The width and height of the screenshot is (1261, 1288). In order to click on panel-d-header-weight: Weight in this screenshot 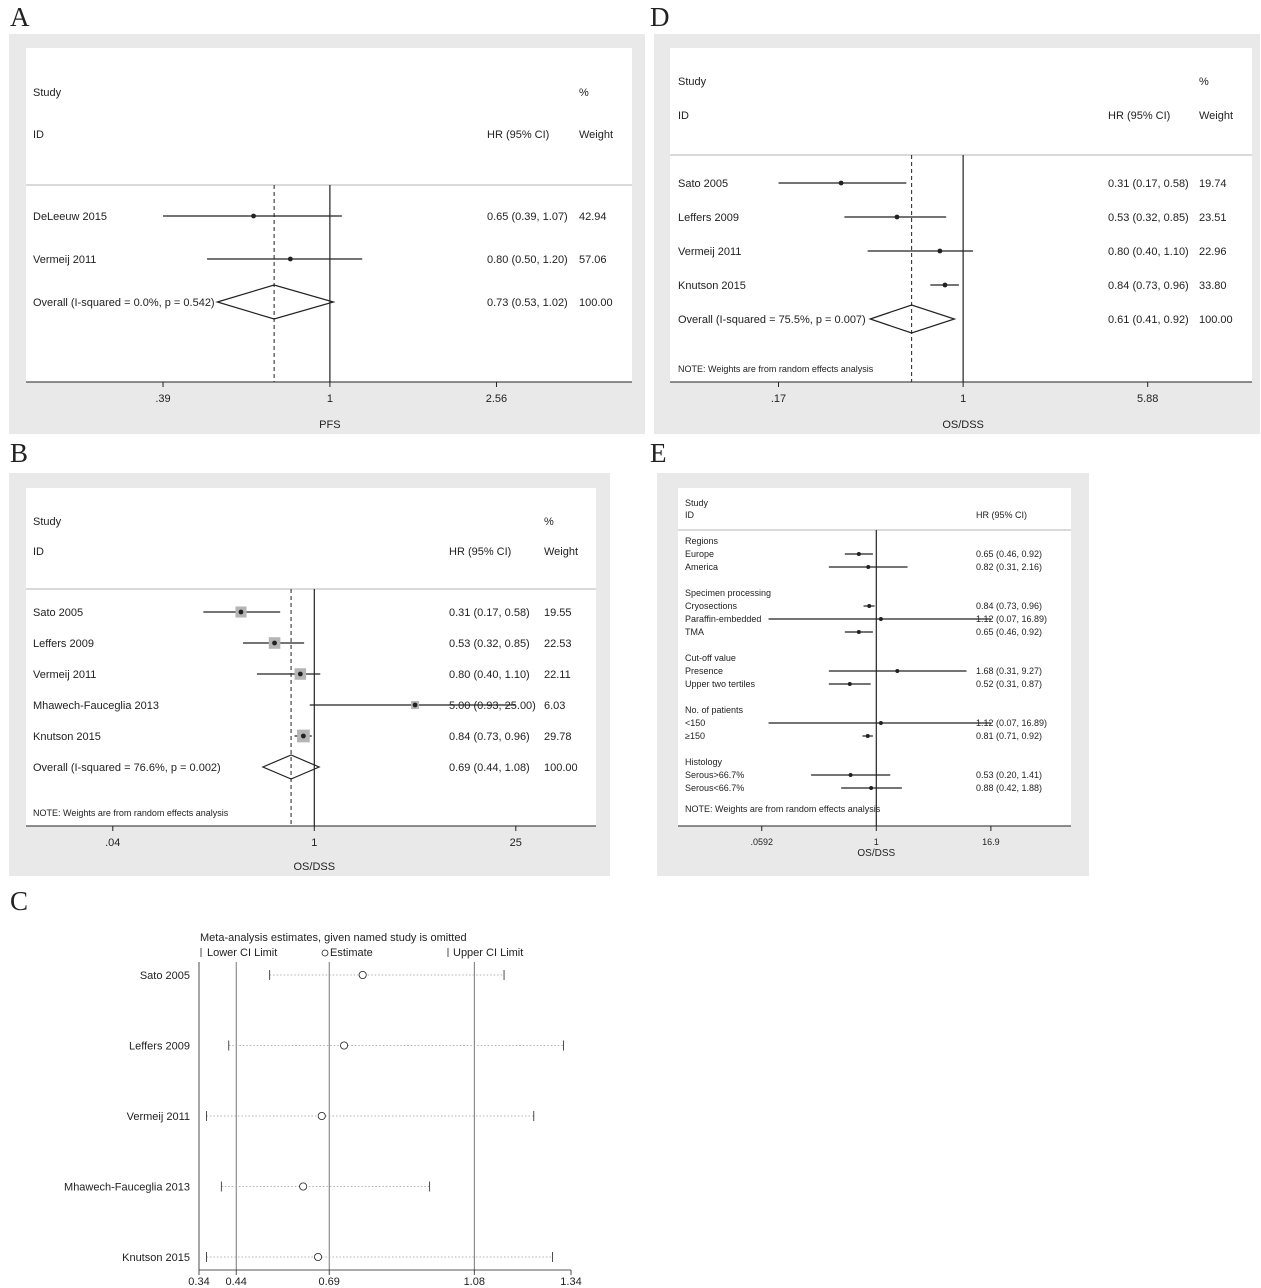, I will do `click(1216, 116)`.